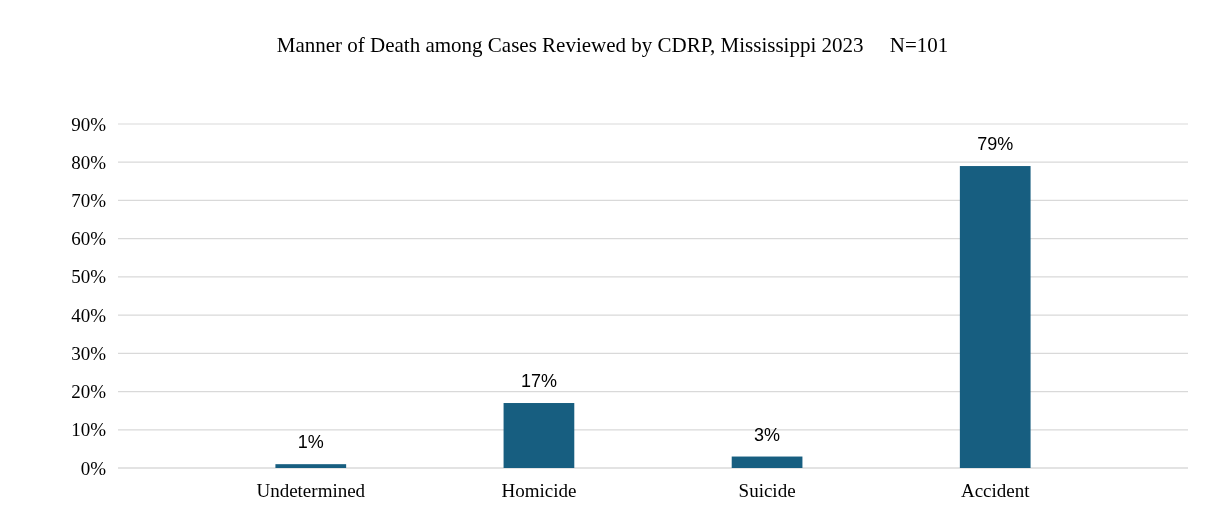 The image size is (1205, 521). Describe the element at coordinates (89, 353) in the screenshot. I see `y-tick-label: 30%` at that location.